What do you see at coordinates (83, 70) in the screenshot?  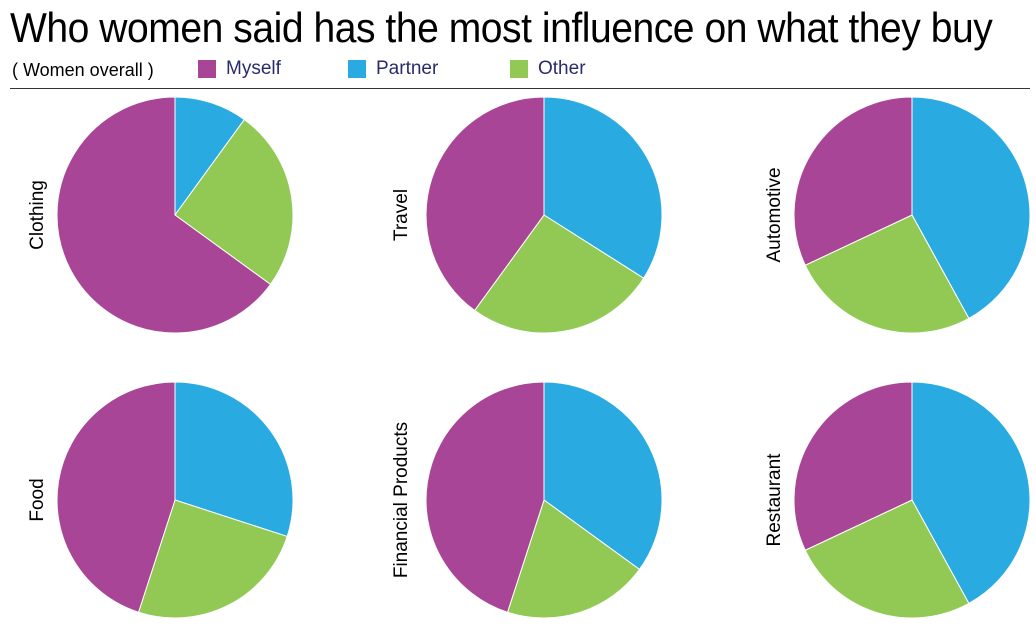 I see `chart-subtitle: ( Women overall )` at bounding box center [83, 70].